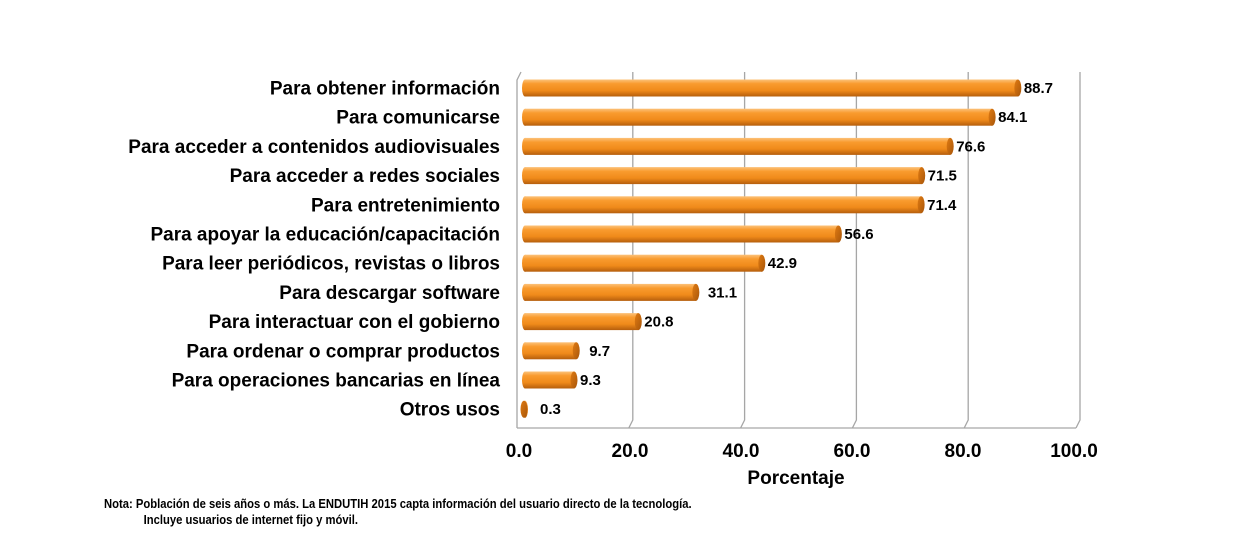 The height and width of the screenshot is (549, 1241). I want to click on category-label: Para comunicarse, so click(418, 118).